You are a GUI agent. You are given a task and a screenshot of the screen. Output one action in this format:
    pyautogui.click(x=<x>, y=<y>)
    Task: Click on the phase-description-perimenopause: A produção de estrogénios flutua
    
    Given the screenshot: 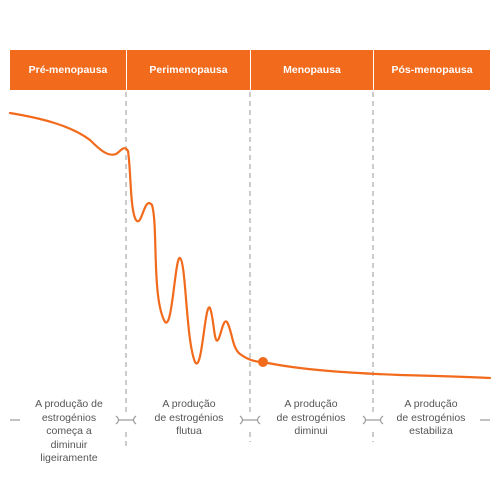 What is the action you would take?
    pyautogui.click(x=189, y=418)
    